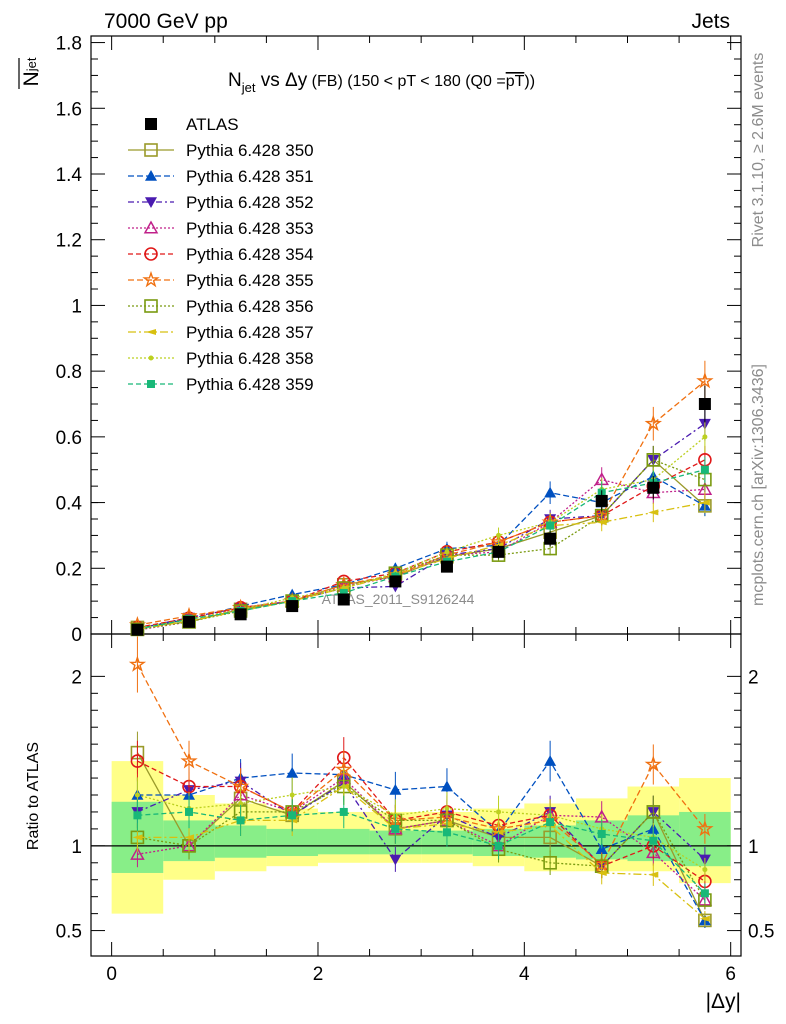 The image size is (786, 1024). Describe the element at coordinates (76, 635) in the screenshot. I see `y-tick-label: 0` at that location.